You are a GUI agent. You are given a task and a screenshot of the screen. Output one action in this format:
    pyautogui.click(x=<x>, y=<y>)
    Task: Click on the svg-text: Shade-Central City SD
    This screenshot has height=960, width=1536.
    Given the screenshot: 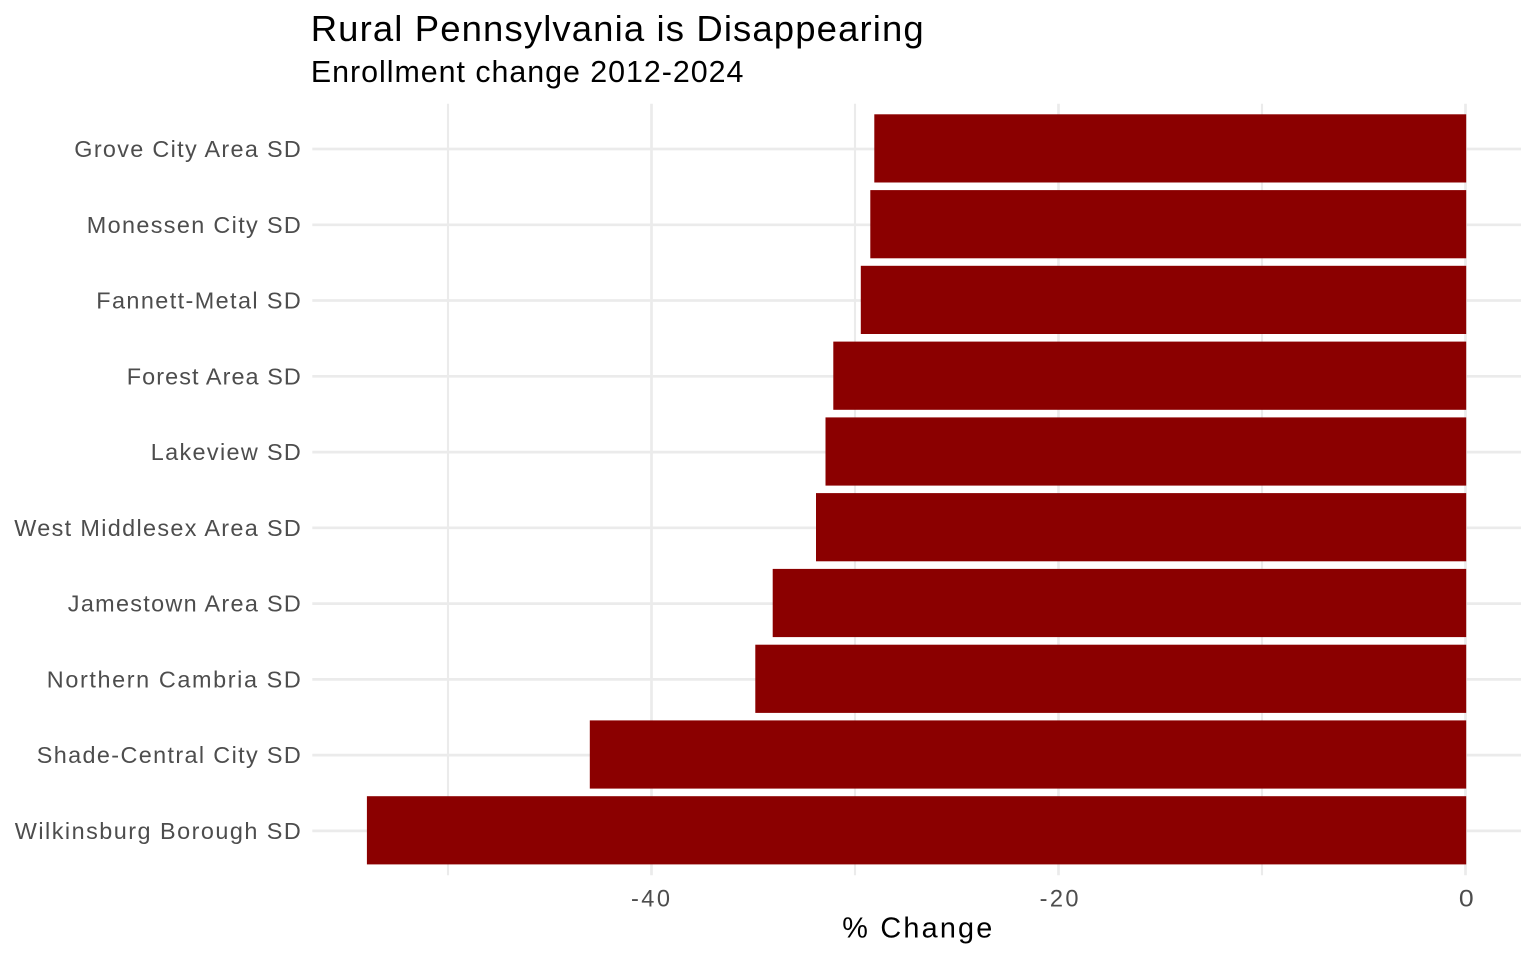 What is the action you would take?
    pyautogui.click(x=169, y=755)
    